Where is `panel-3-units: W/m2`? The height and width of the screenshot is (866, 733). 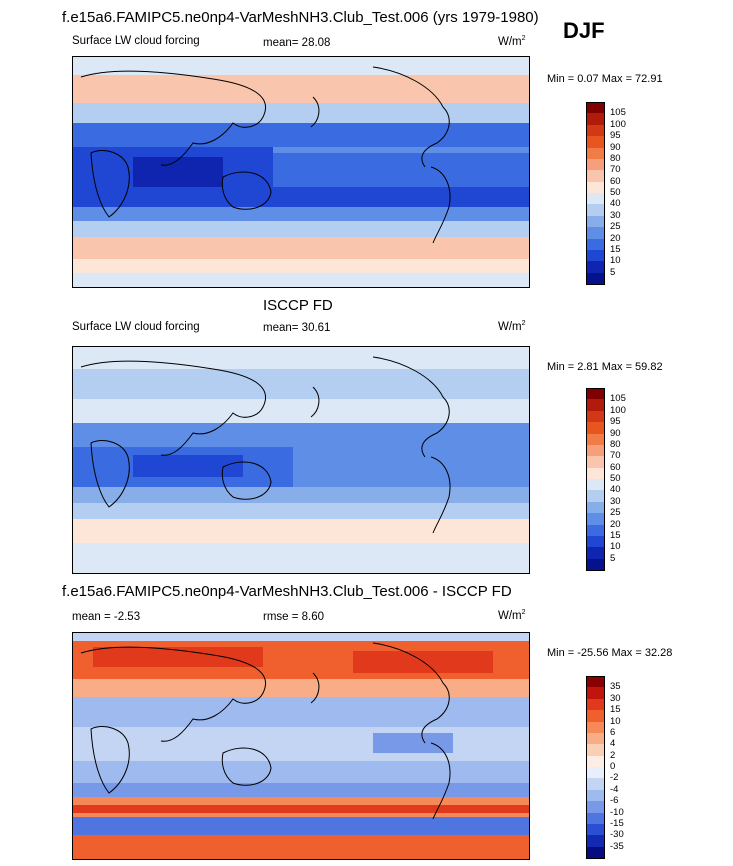 panel-3-units: W/m2 is located at coordinates (512, 615).